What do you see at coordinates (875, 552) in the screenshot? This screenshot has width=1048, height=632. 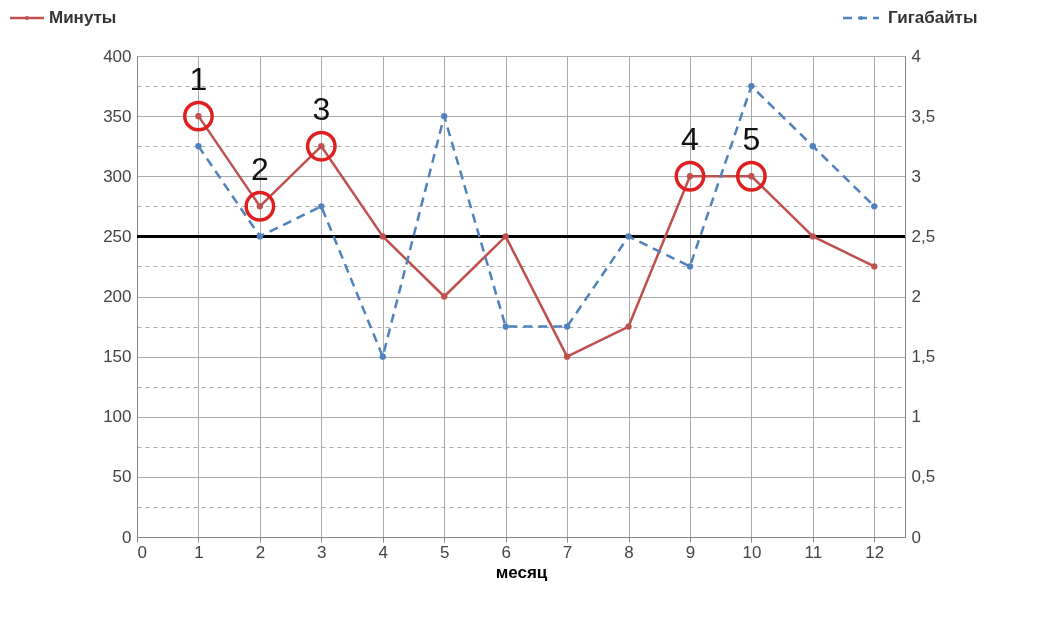 I see `x-tick-label: 12` at bounding box center [875, 552].